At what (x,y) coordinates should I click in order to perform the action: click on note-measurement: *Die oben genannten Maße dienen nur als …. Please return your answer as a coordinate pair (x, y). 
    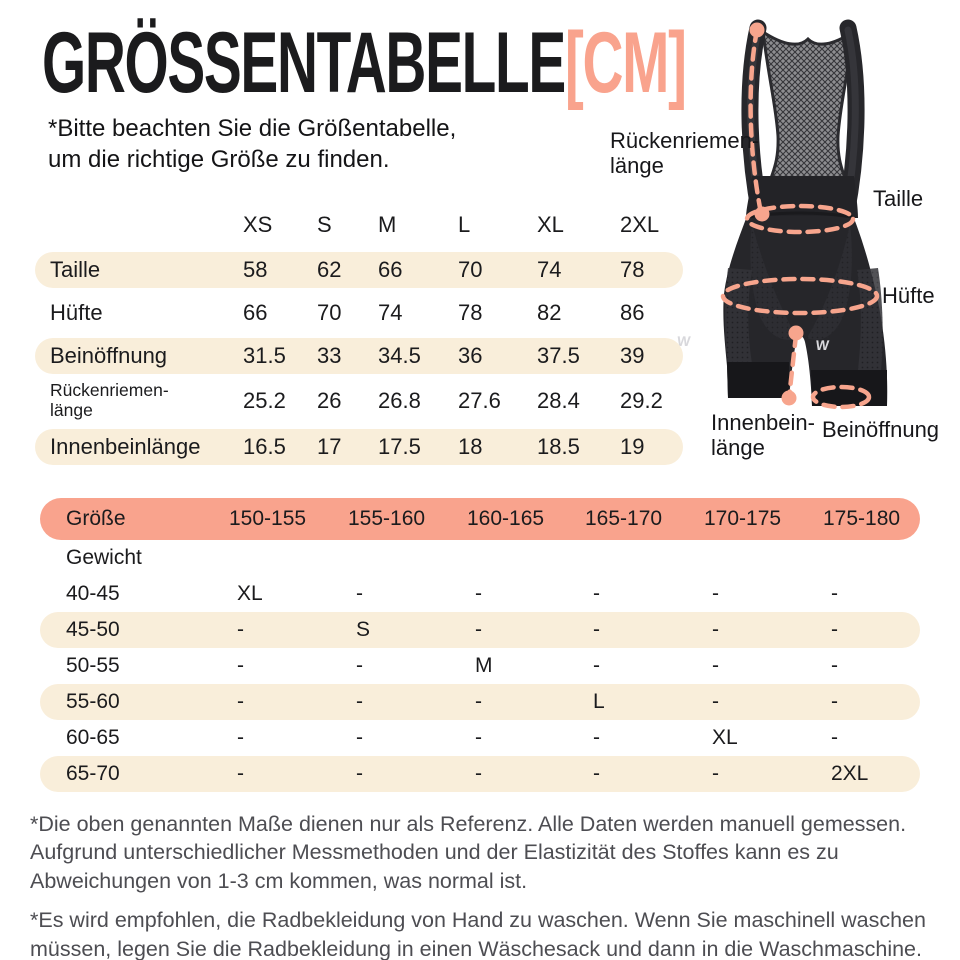
    Looking at the image, I should click on (468, 852).